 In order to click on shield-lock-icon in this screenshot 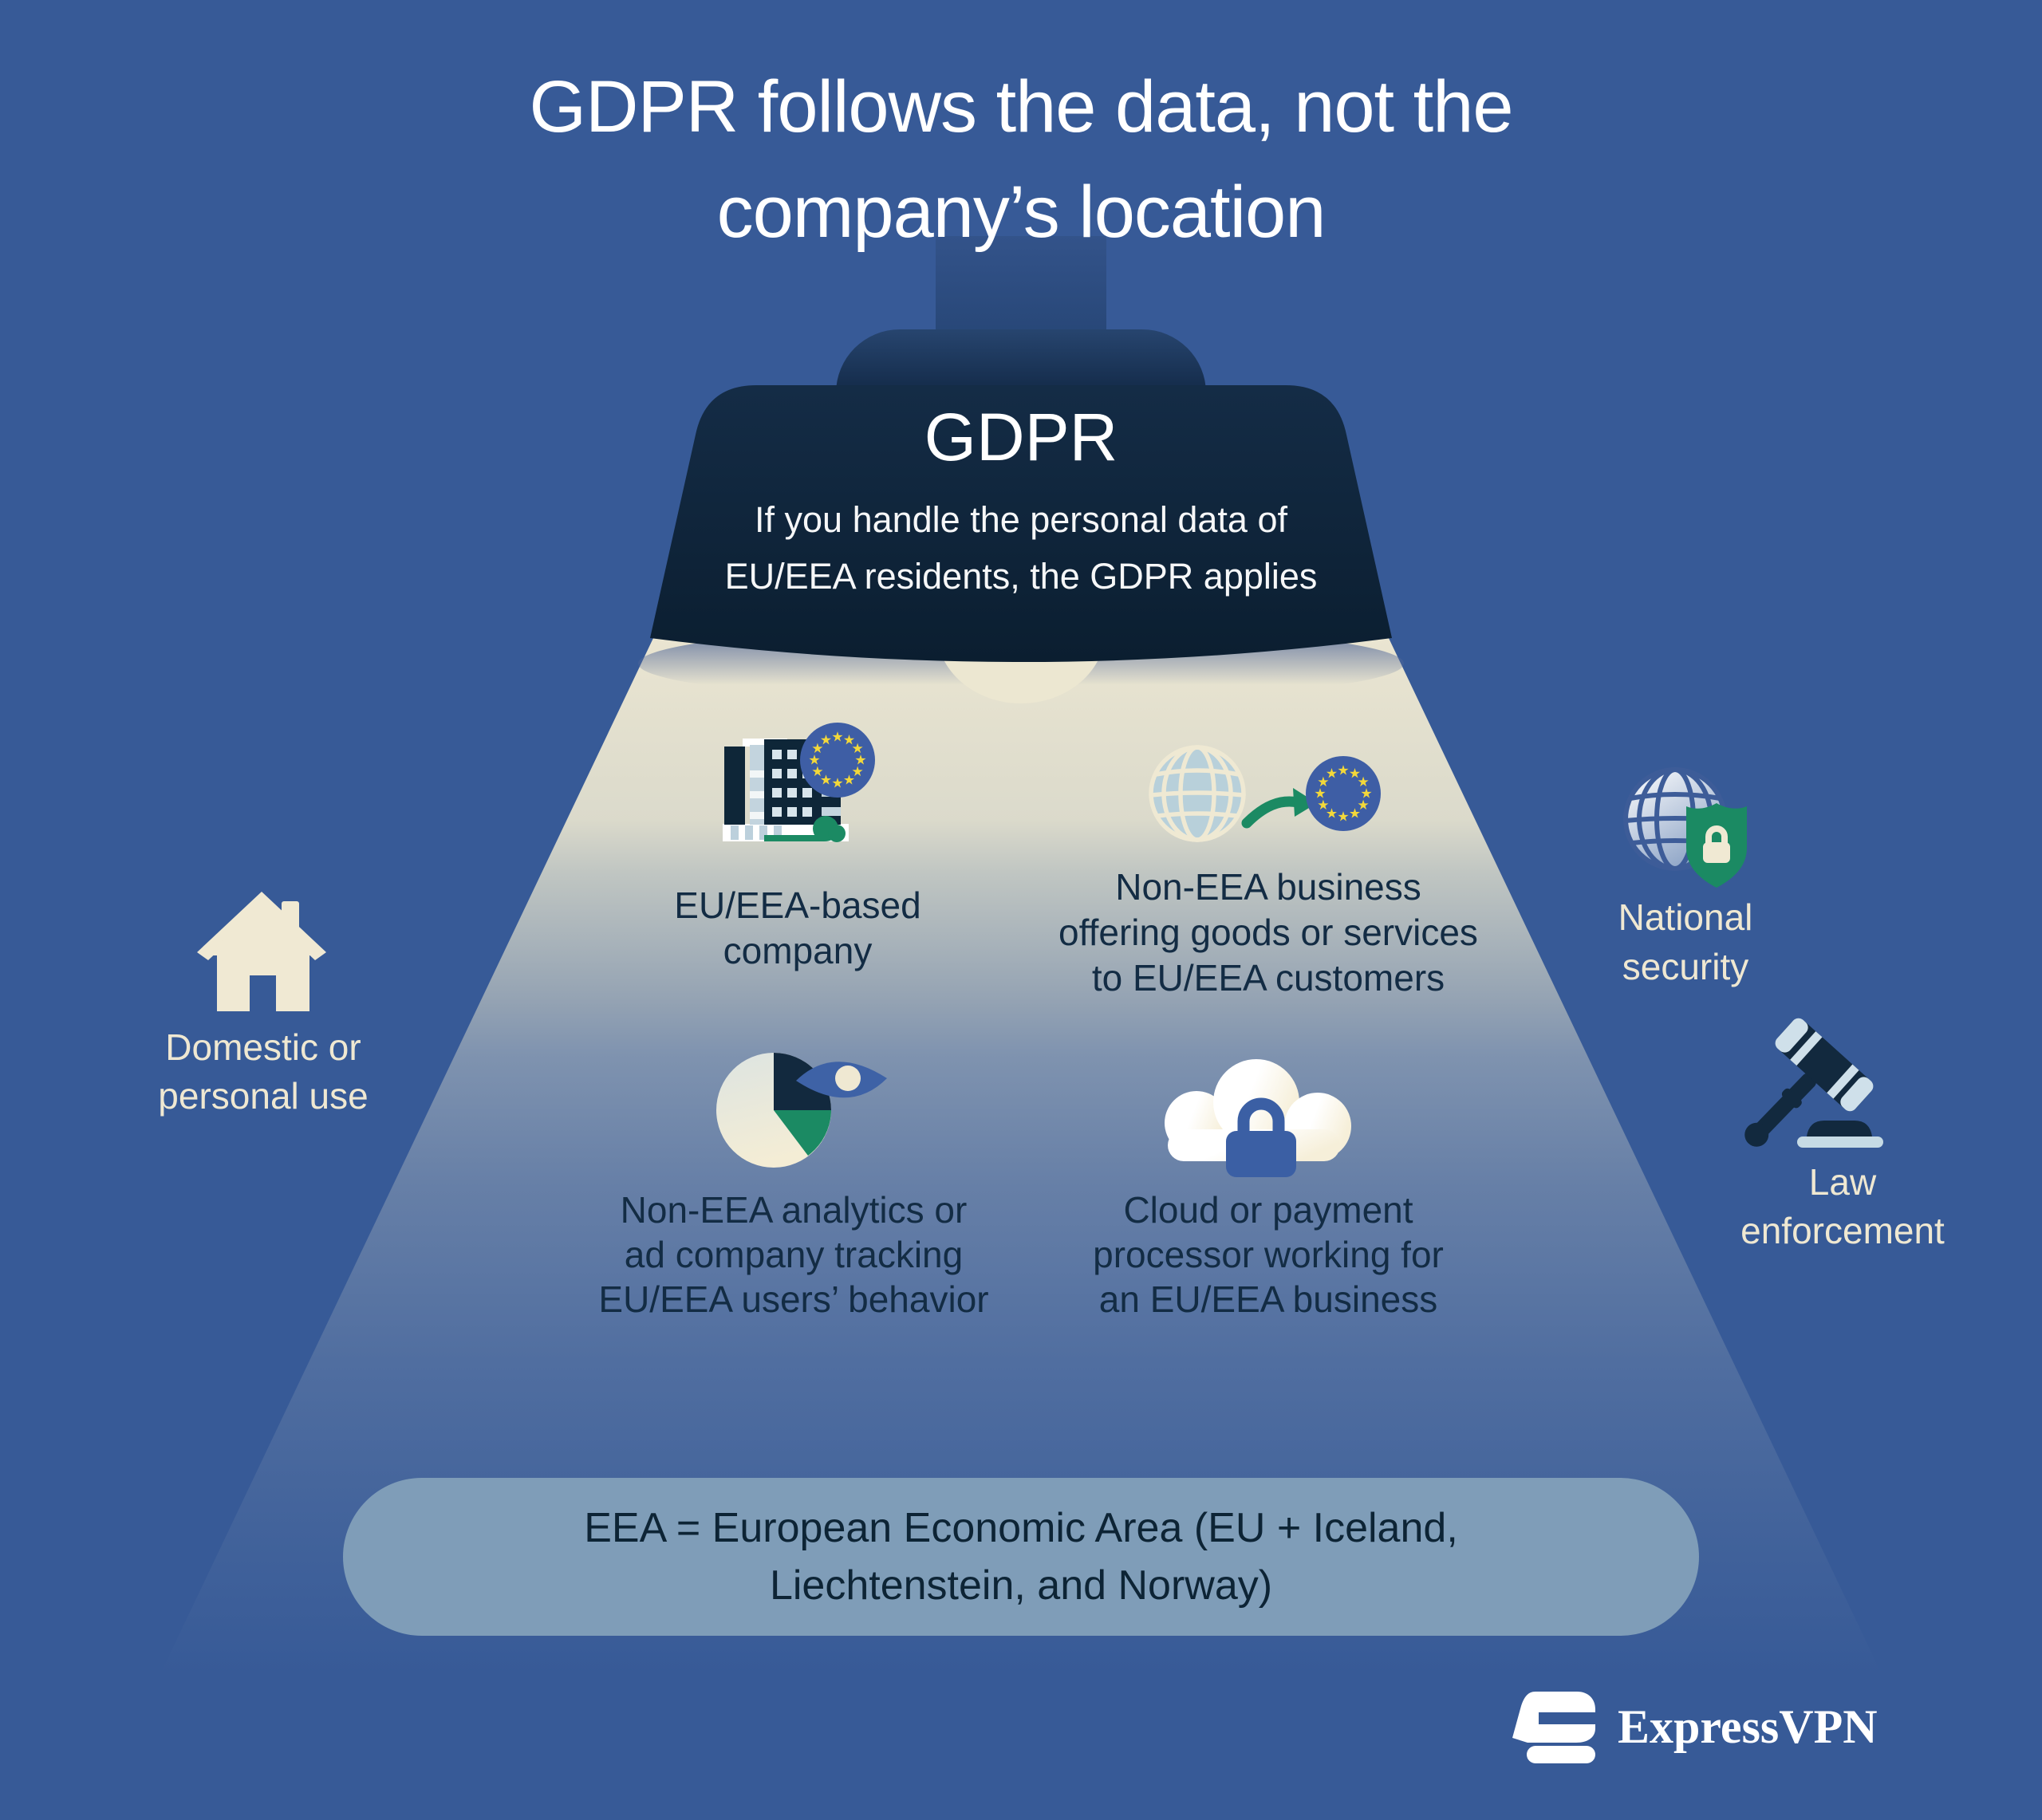, I will do `click(1716, 845)`.